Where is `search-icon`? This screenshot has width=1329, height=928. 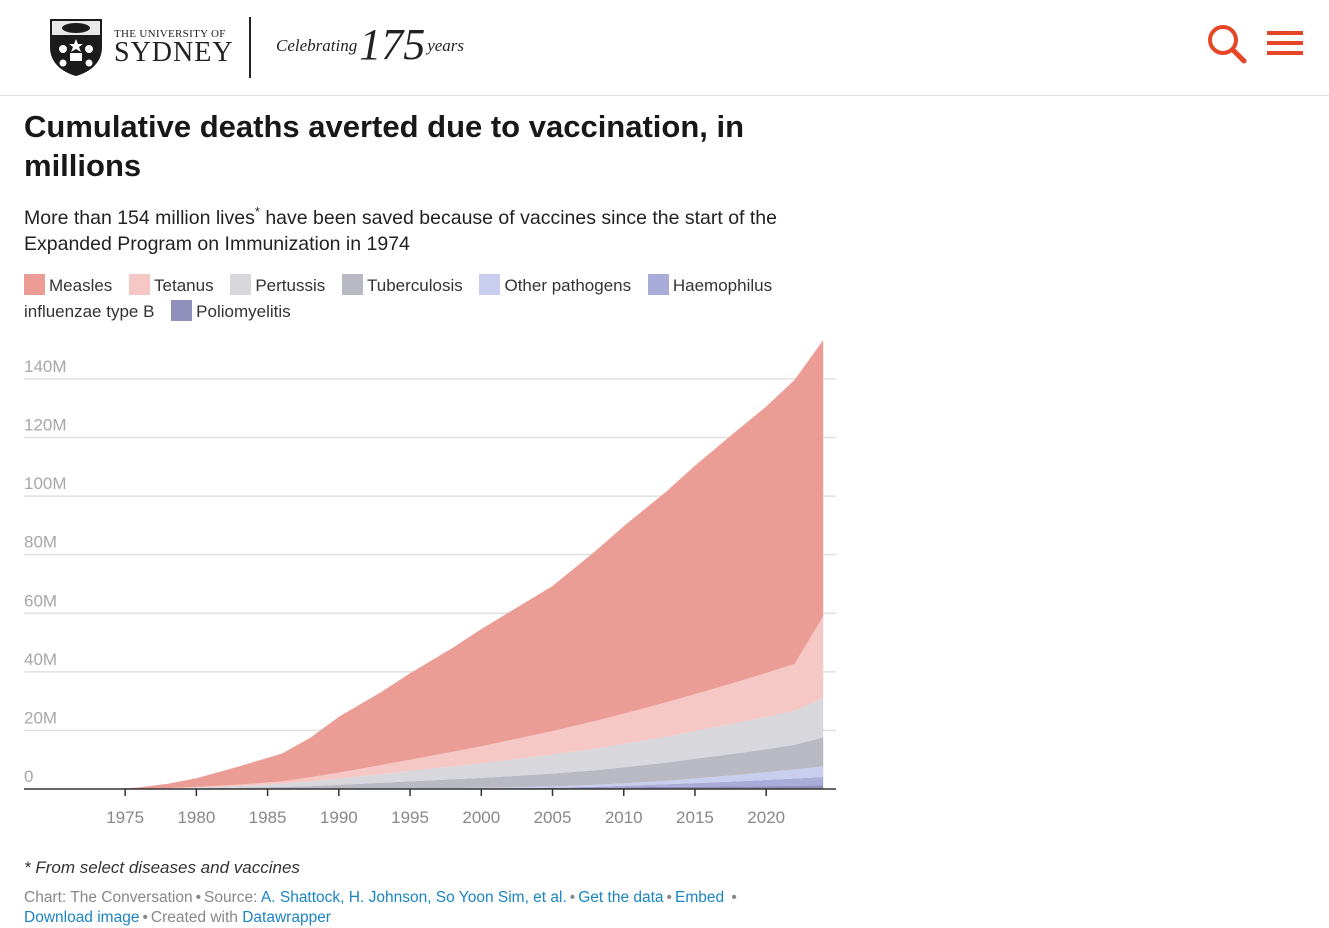 search-icon is located at coordinates (1227, 44).